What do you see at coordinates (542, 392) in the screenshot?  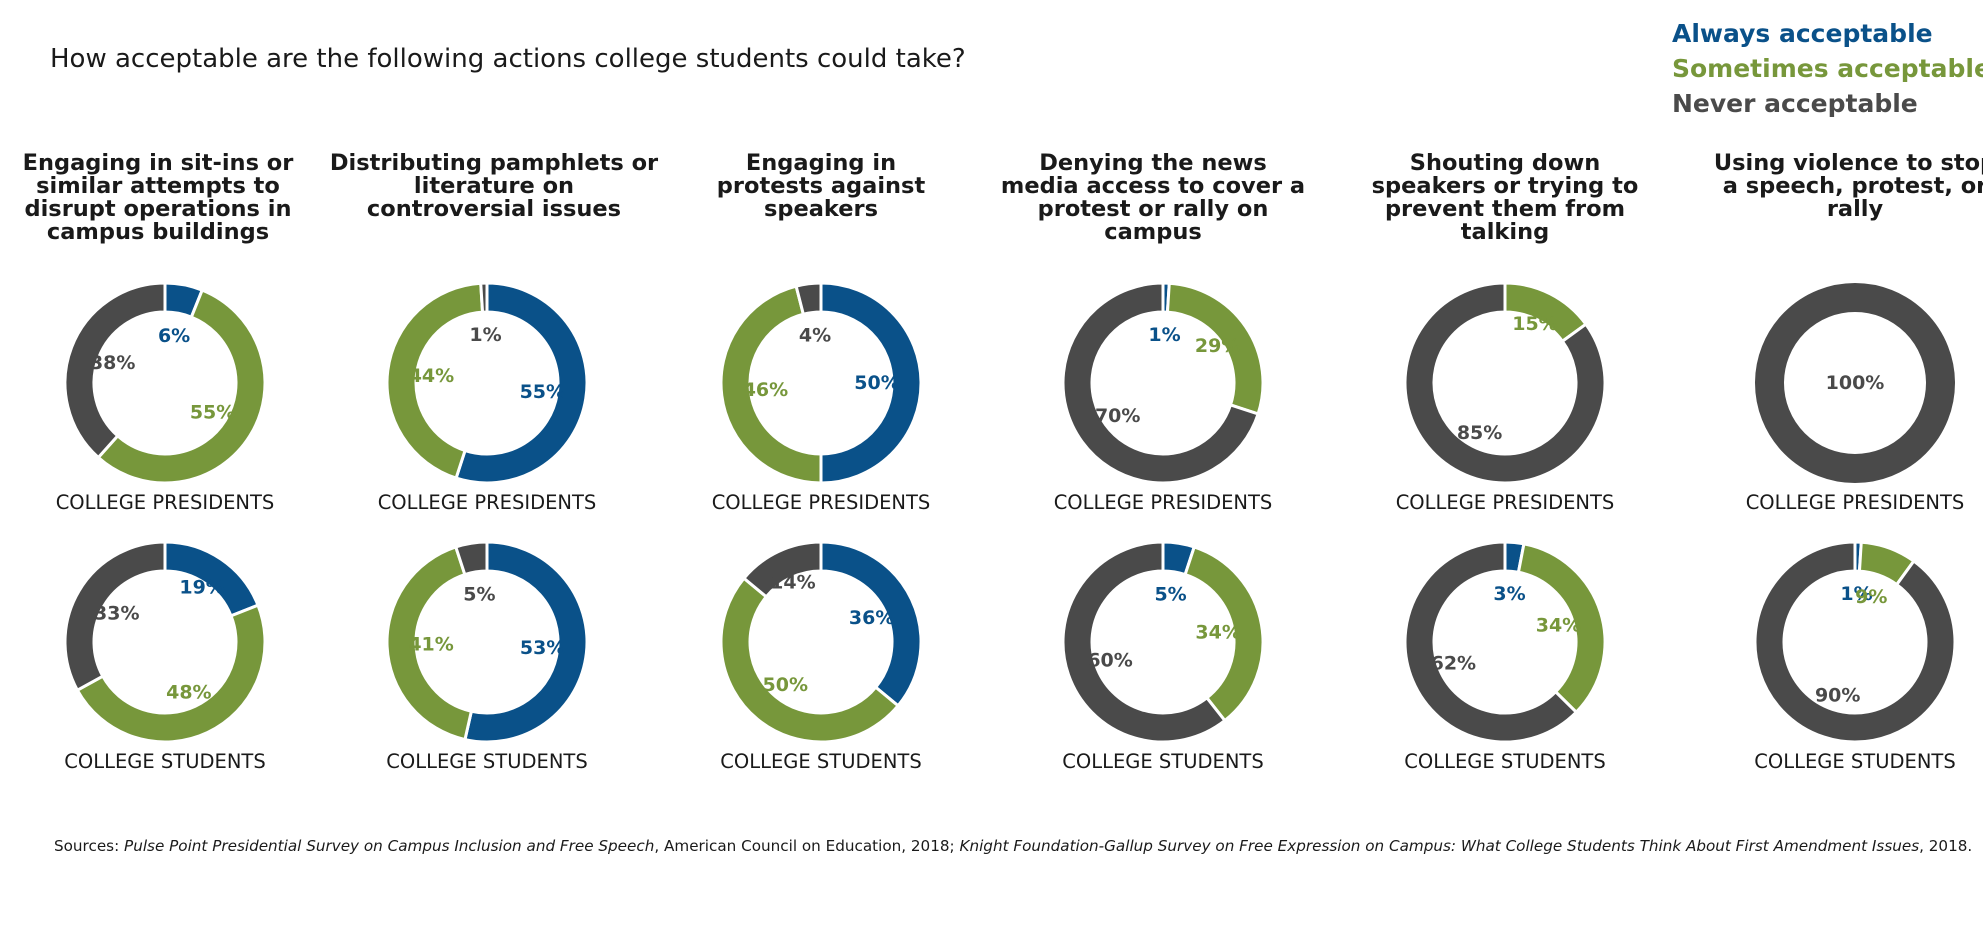 I see `percent-label-always: 55%` at bounding box center [542, 392].